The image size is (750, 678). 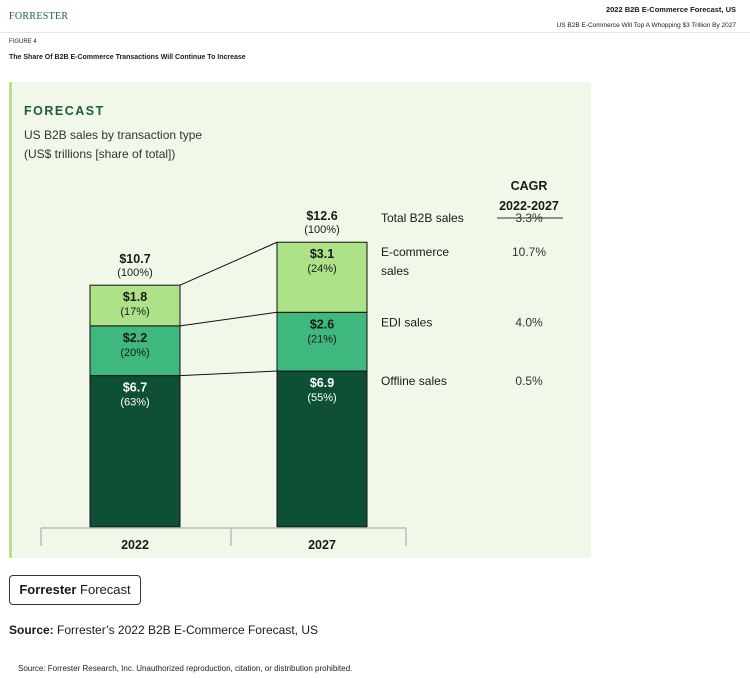 What do you see at coordinates (395, 271) in the screenshot?
I see `series-label: sales` at bounding box center [395, 271].